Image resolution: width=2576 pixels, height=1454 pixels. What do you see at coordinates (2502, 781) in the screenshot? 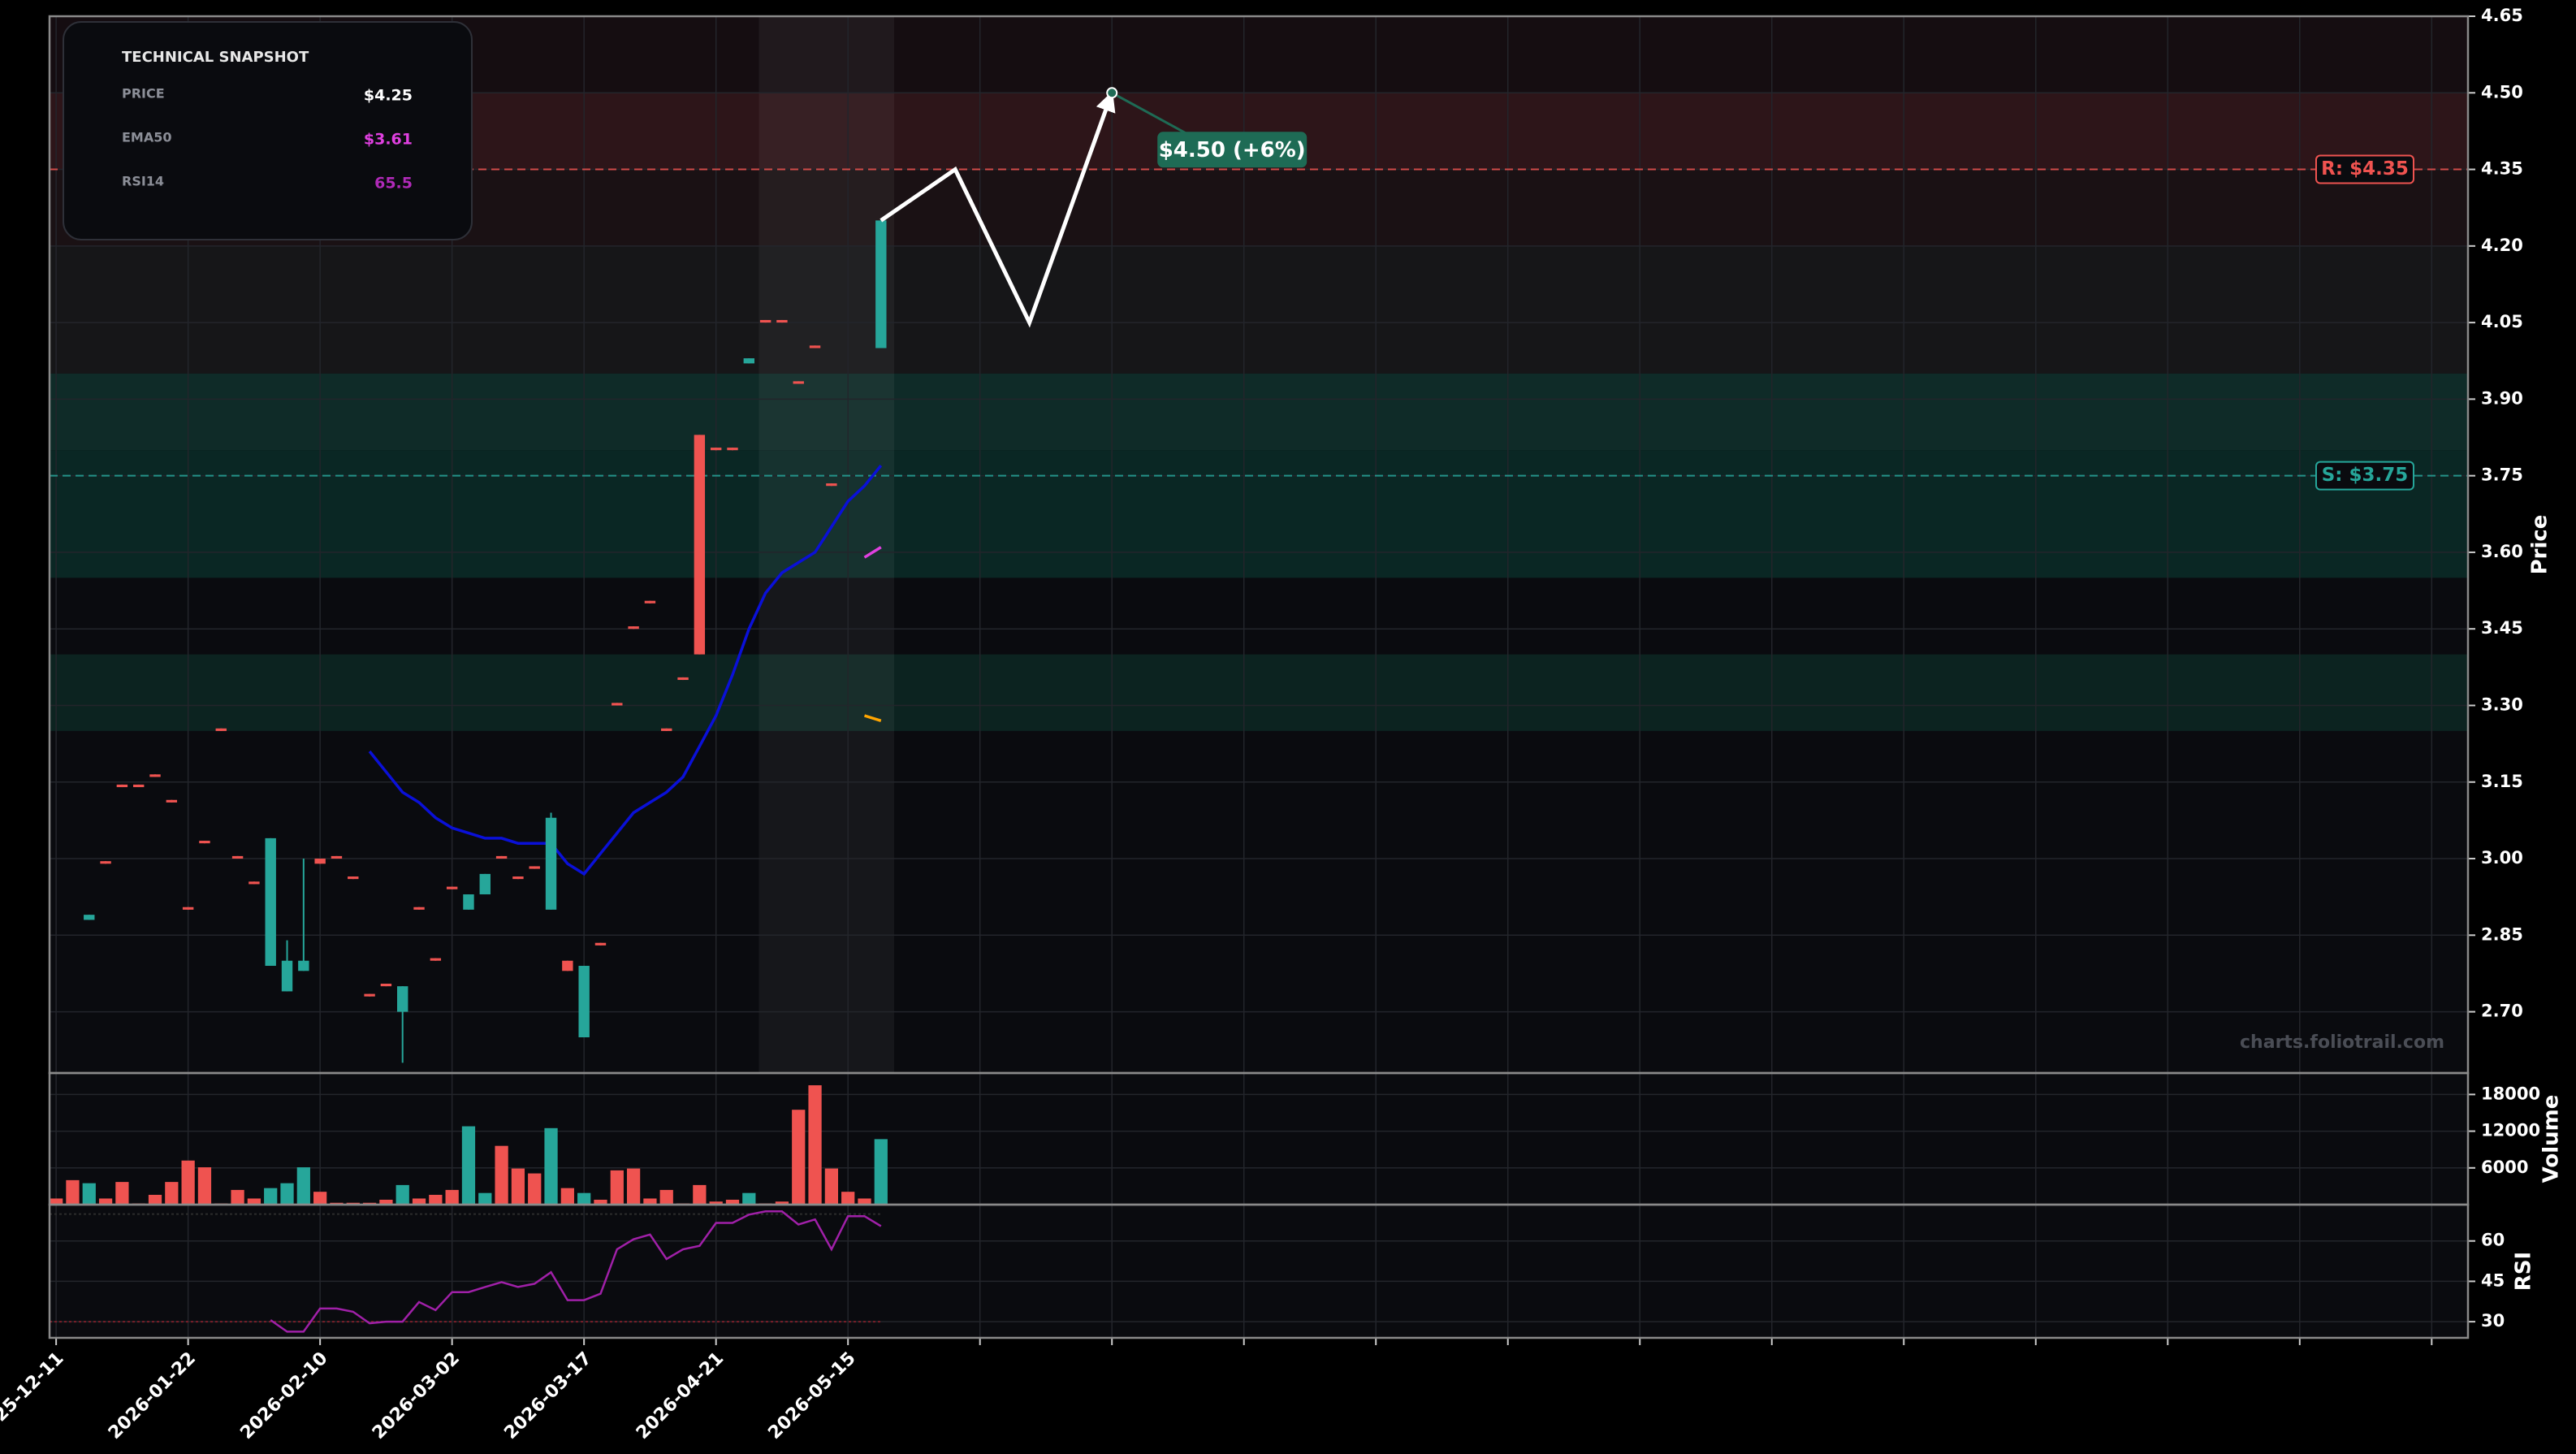
I see `y-tick-label: 3.15` at bounding box center [2502, 781].